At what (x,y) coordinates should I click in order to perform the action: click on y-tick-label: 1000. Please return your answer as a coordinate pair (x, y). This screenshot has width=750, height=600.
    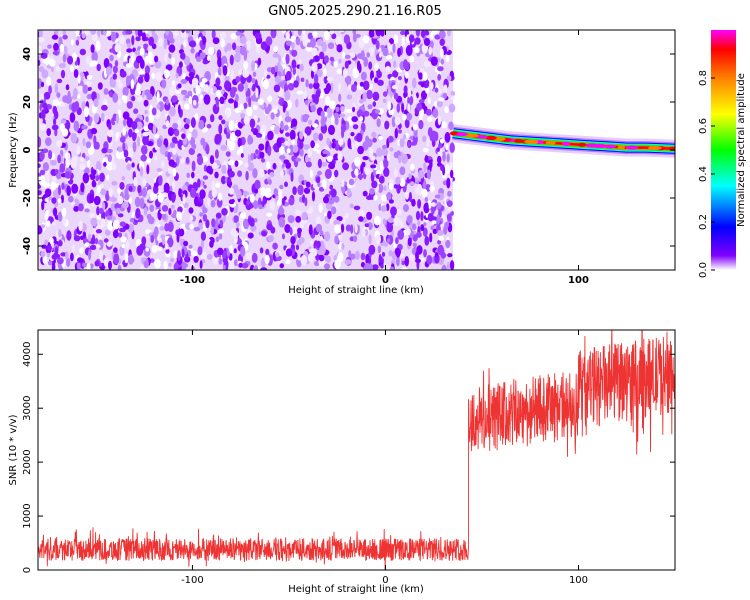
    Looking at the image, I should click on (27, 515).